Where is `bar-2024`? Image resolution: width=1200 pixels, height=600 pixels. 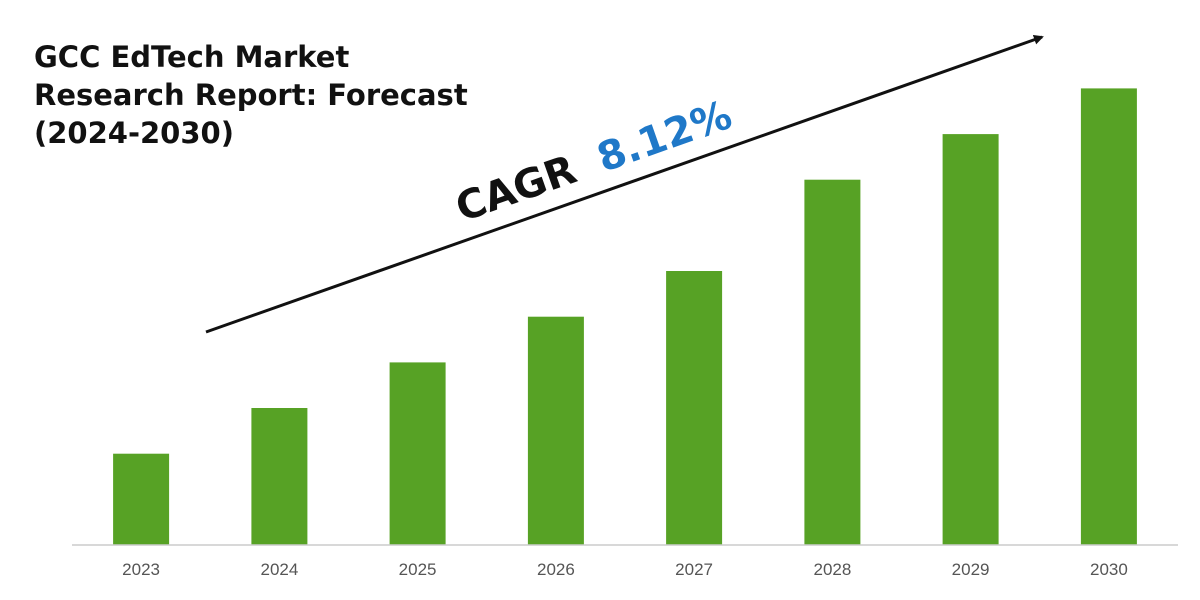 bar-2024 is located at coordinates (279, 476).